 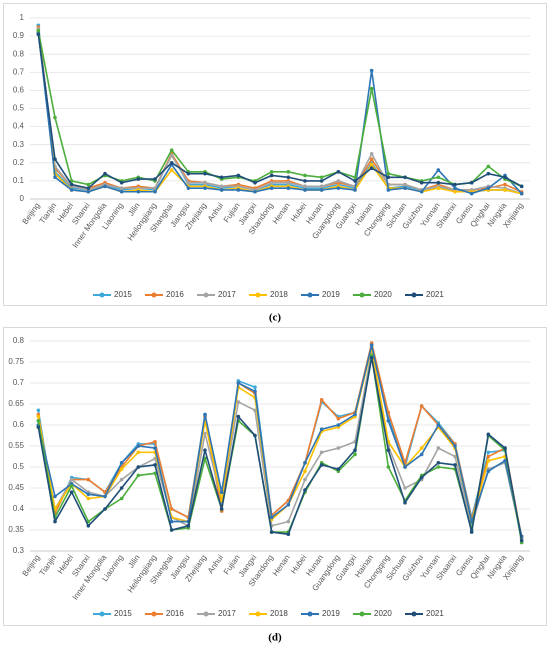 What do you see at coordinates (19, 466) in the screenshot?
I see `y-tick-label: 0.5` at bounding box center [19, 466].